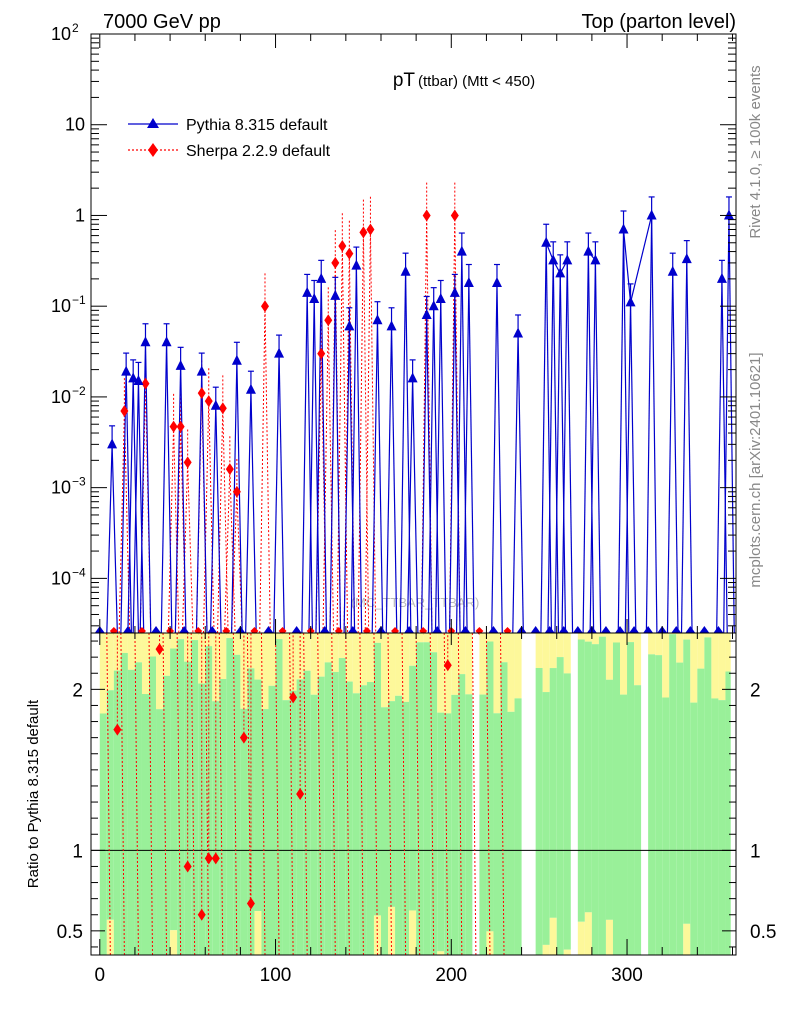 The width and height of the screenshot is (786, 1024). What do you see at coordinates (61, 397) in the screenshot?
I see `main-y-tick-label: 10` at bounding box center [61, 397].